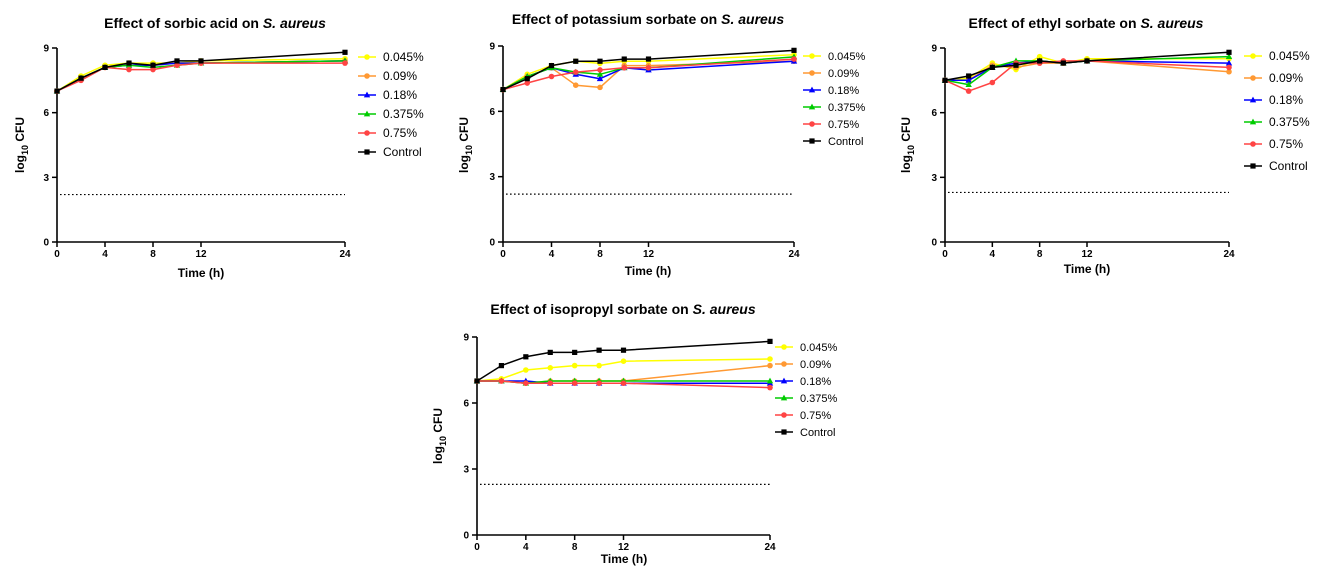 This screenshot has width=1320, height=566. Describe the element at coordinates (815, 365) in the screenshot. I see `legend-label: 0.09%` at that location.